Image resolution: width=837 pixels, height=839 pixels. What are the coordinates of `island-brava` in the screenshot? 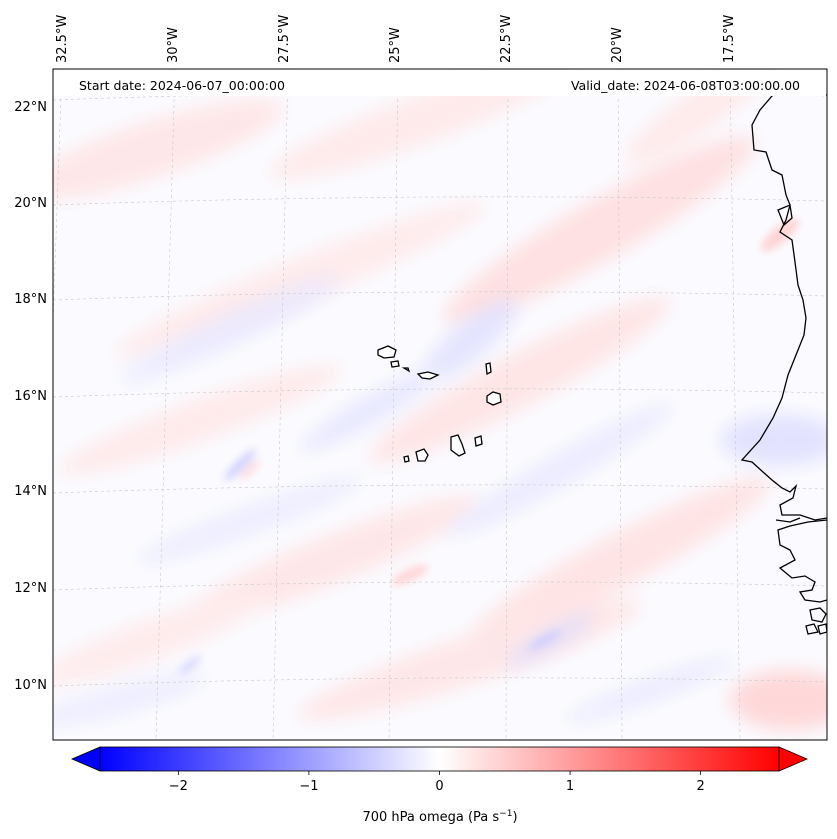 It's located at (406, 459).